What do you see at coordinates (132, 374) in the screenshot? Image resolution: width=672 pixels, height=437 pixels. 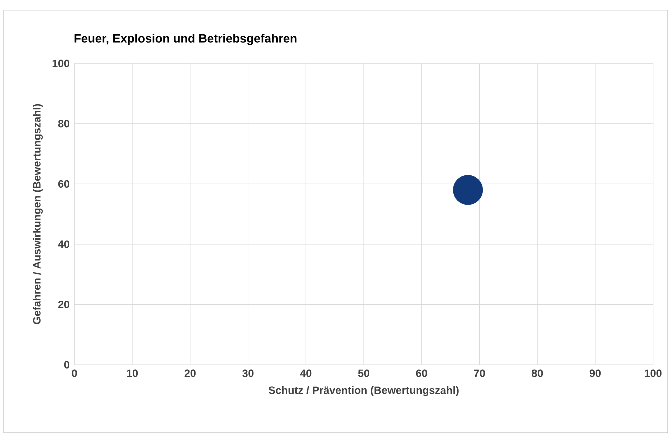 I see `x-tick-label: 10` at bounding box center [132, 374].